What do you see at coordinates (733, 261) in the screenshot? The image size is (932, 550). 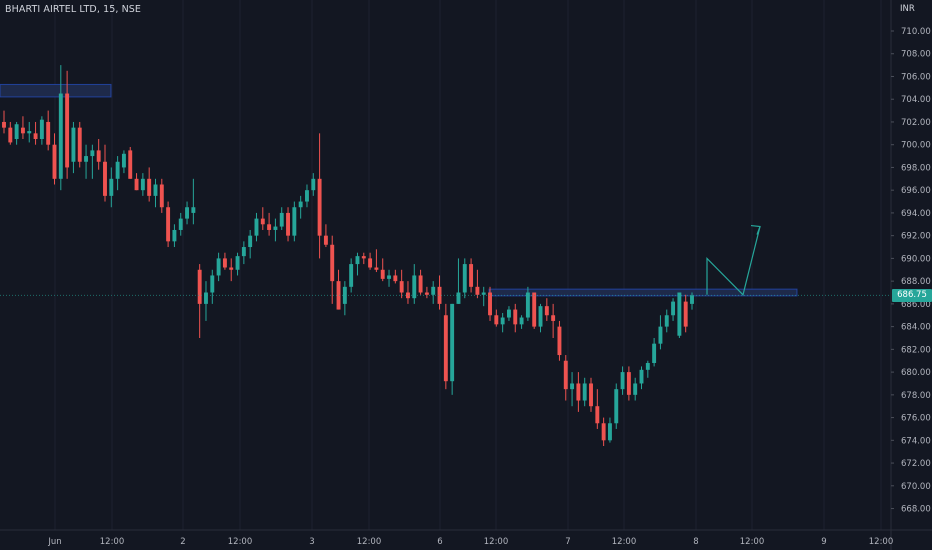 I see `projection-line` at bounding box center [733, 261].